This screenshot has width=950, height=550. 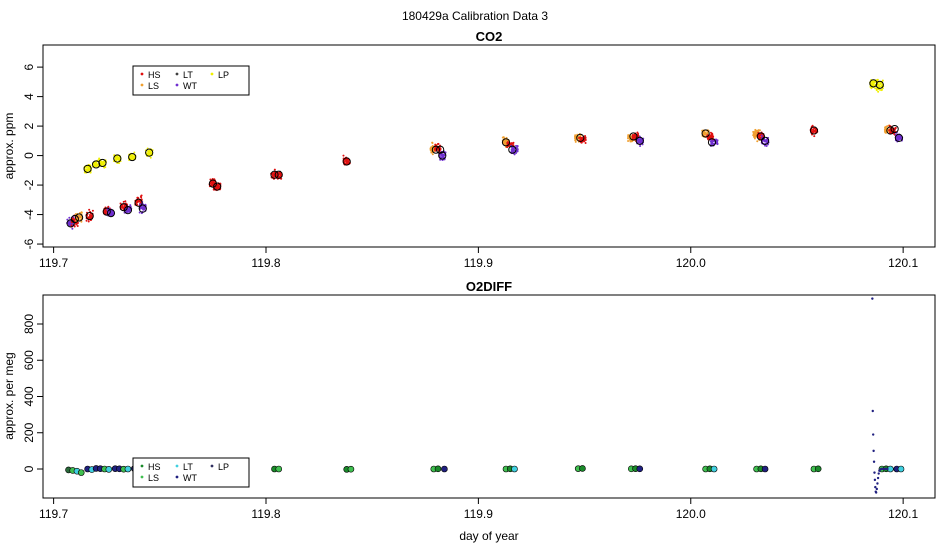 I want to click on o2diff-x-tick-label: 119.8, so click(x=265, y=514).